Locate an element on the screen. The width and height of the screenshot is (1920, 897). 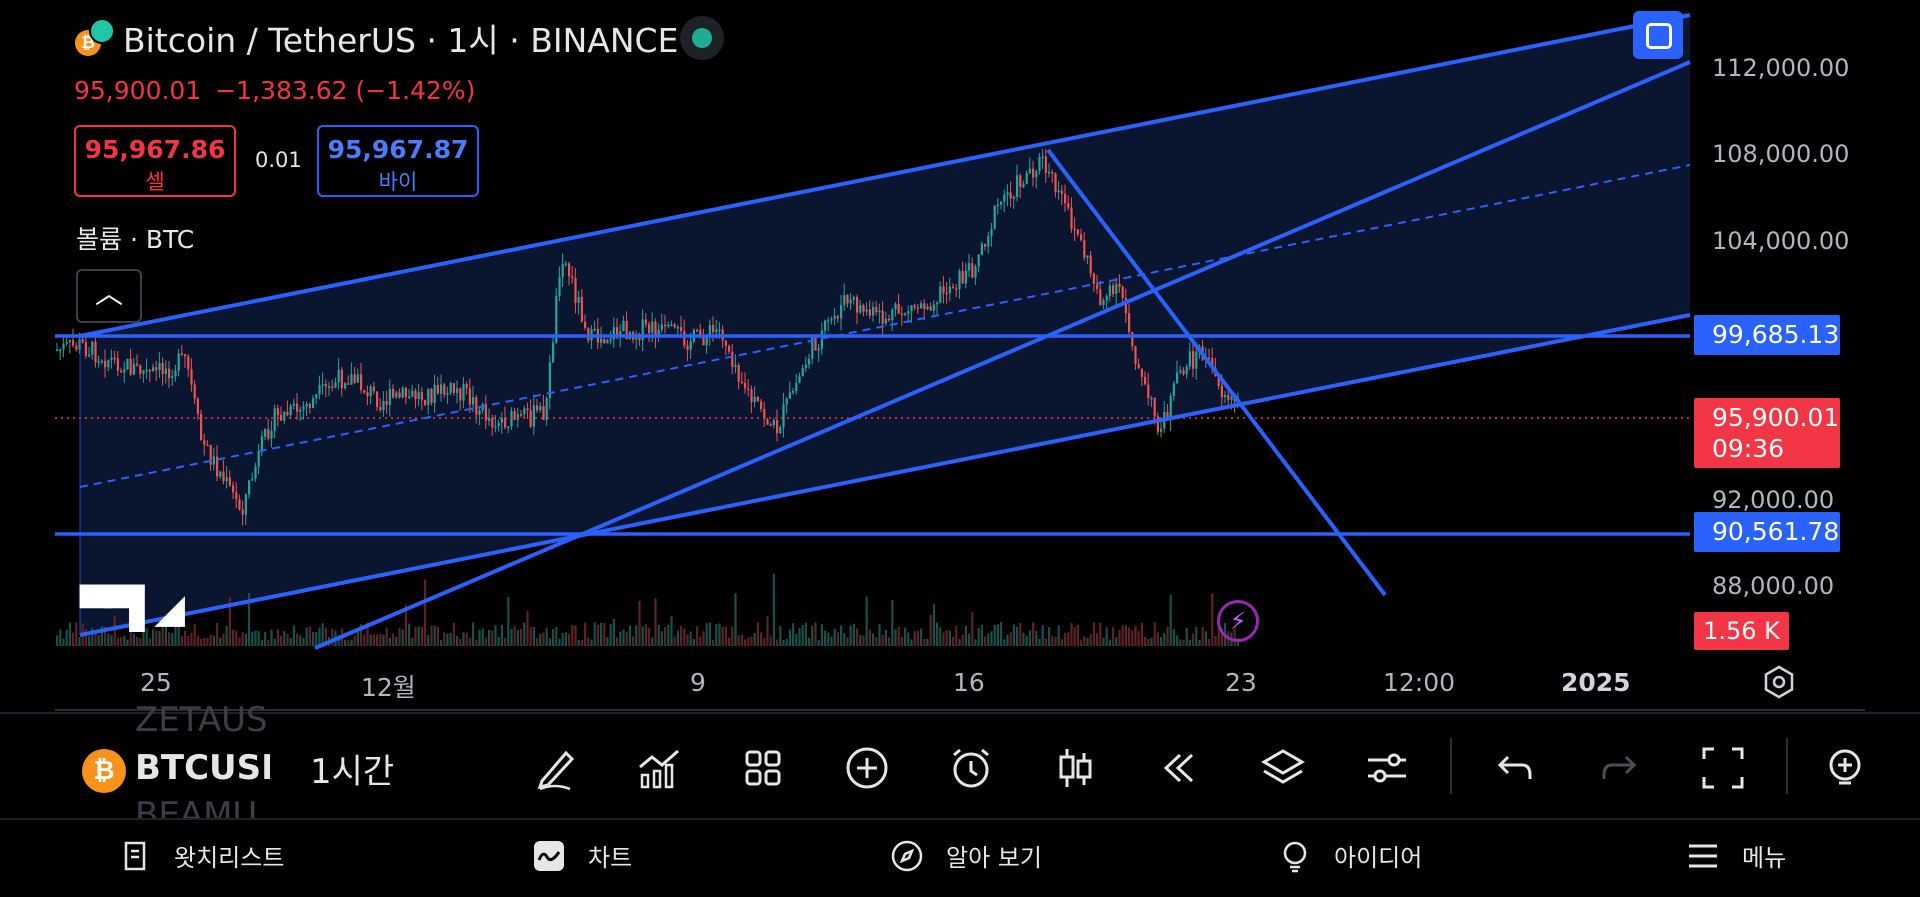
chart-settings-icon is located at coordinates (1779, 682).